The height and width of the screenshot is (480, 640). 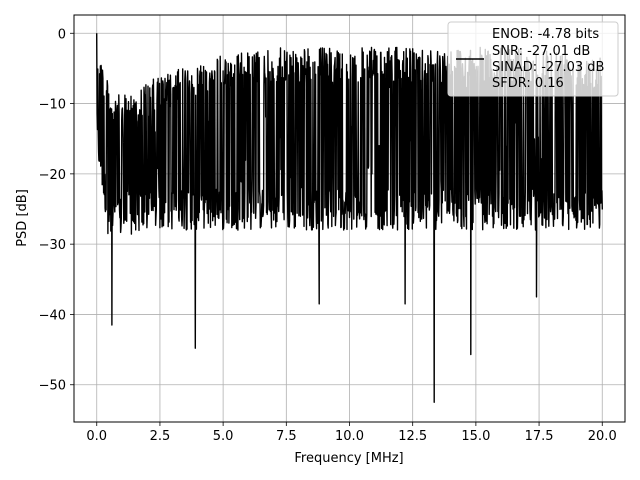 I want to click on x-tick-label: 12.5, so click(x=412, y=436).